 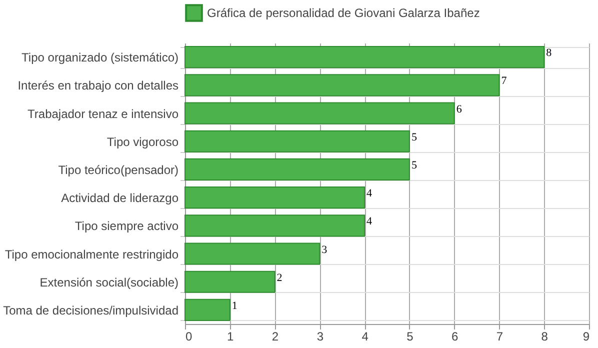 I want to click on y-tick-label: Toma de decisiones/impulsividad, so click(x=90, y=310).